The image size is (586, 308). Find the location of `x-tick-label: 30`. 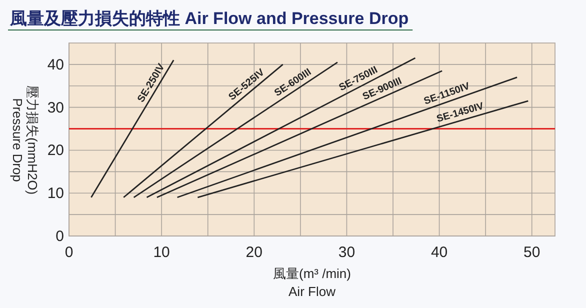

x-tick-label: 30 is located at coordinates (347, 252).